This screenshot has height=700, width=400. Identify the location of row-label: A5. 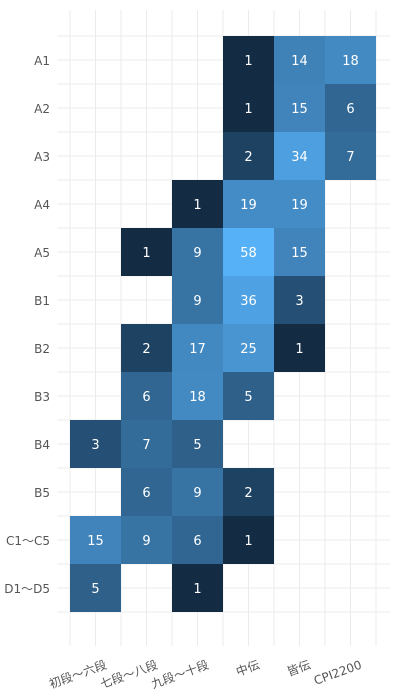
(42, 253).